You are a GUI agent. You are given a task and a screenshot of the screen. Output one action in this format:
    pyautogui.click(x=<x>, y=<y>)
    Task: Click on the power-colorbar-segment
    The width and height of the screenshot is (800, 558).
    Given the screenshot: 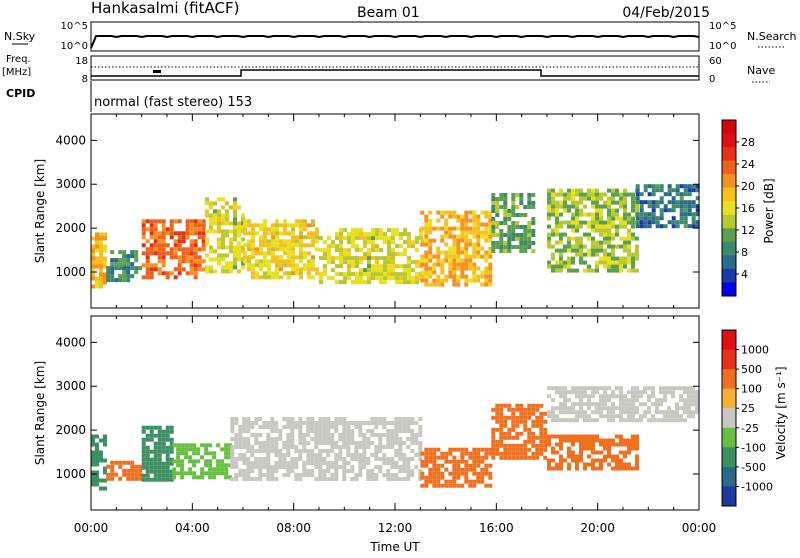 What is the action you would take?
    pyautogui.click(x=729, y=194)
    